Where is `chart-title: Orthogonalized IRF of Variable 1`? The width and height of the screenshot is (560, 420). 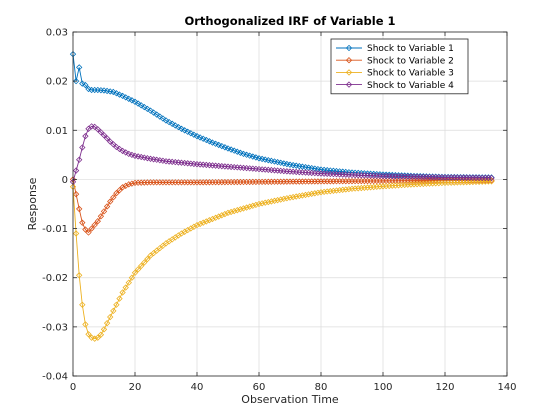 chart-title: Orthogonalized IRF of Variable 1 is located at coordinates (289, 21).